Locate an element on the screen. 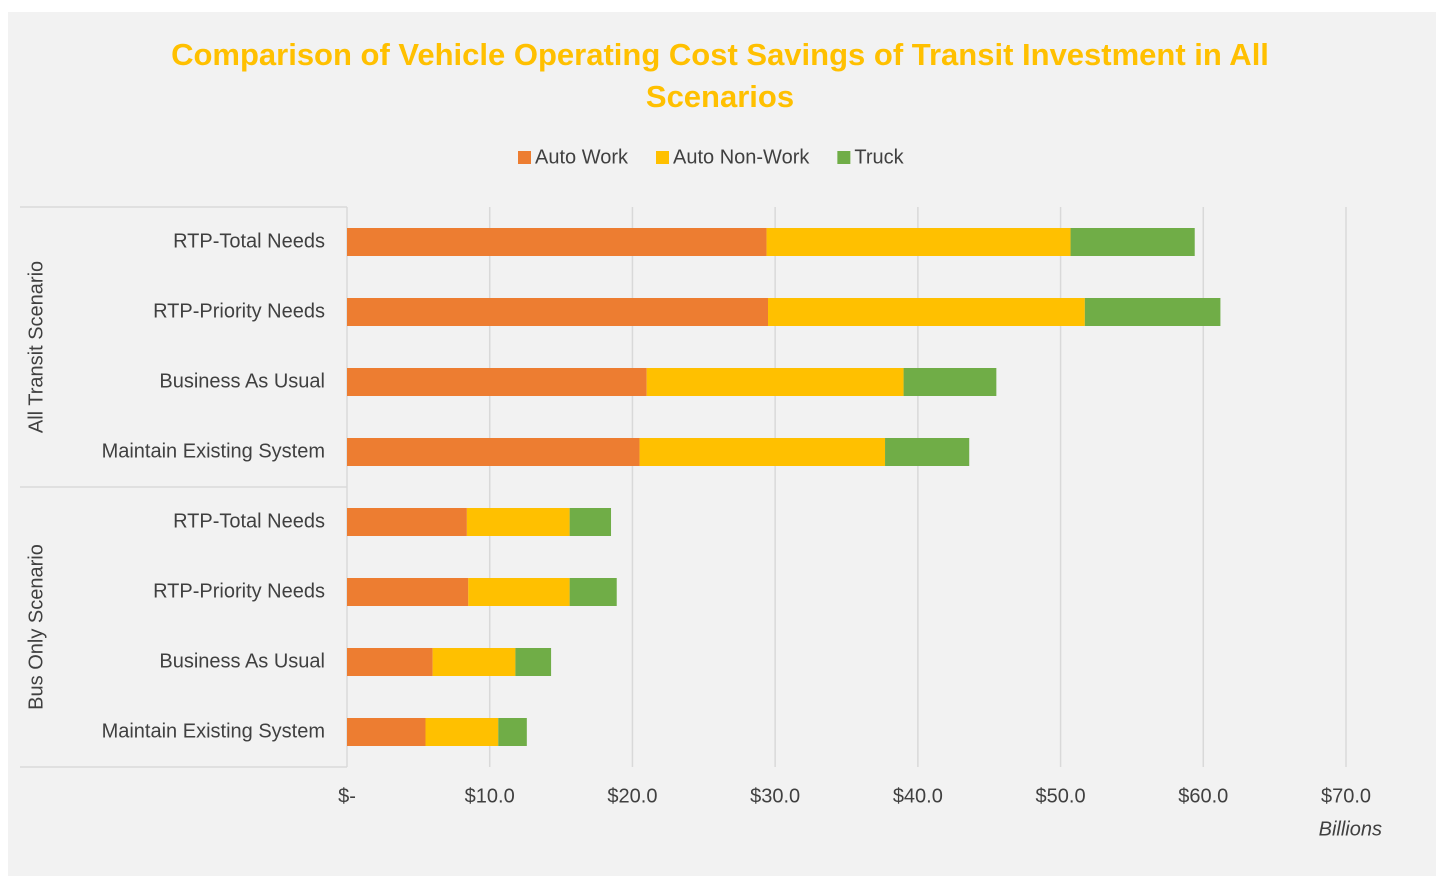  x-tick-label: $10.0 is located at coordinates (490, 796).